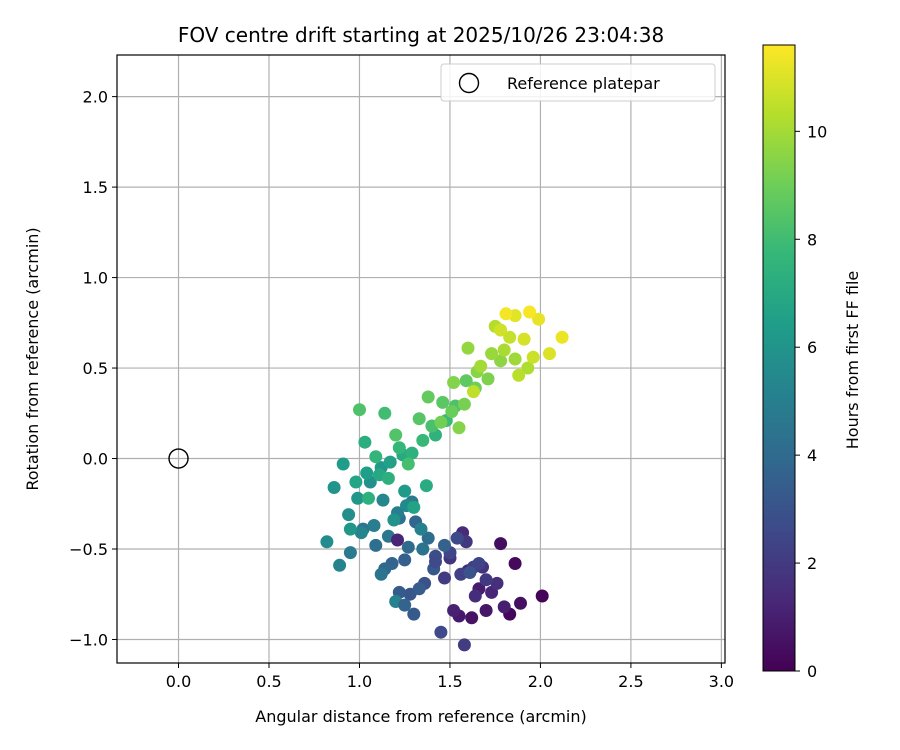  What do you see at coordinates (721, 681) in the screenshot?
I see `x-tick-label: 3.0` at bounding box center [721, 681].